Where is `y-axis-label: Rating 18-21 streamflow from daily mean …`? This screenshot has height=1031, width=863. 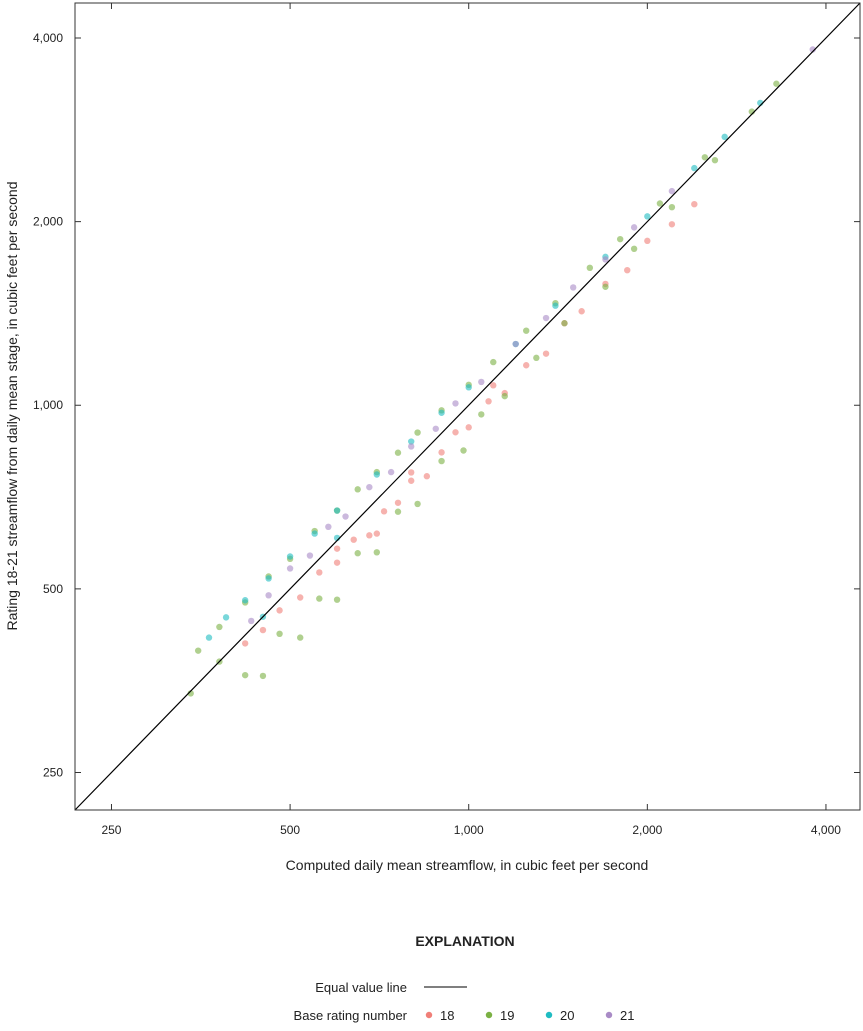
y-axis-label: Rating 18-21 streamflow from daily mean … is located at coordinates (12, 405).